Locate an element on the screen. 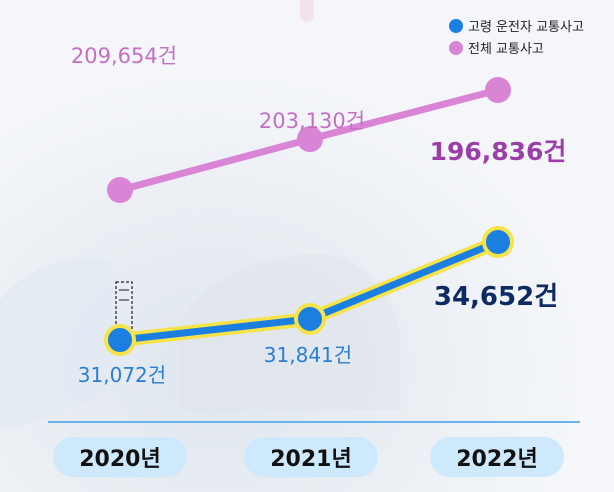 This screenshot has width=614, height=492. x-category-1: 2021년 is located at coordinates (311, 457).